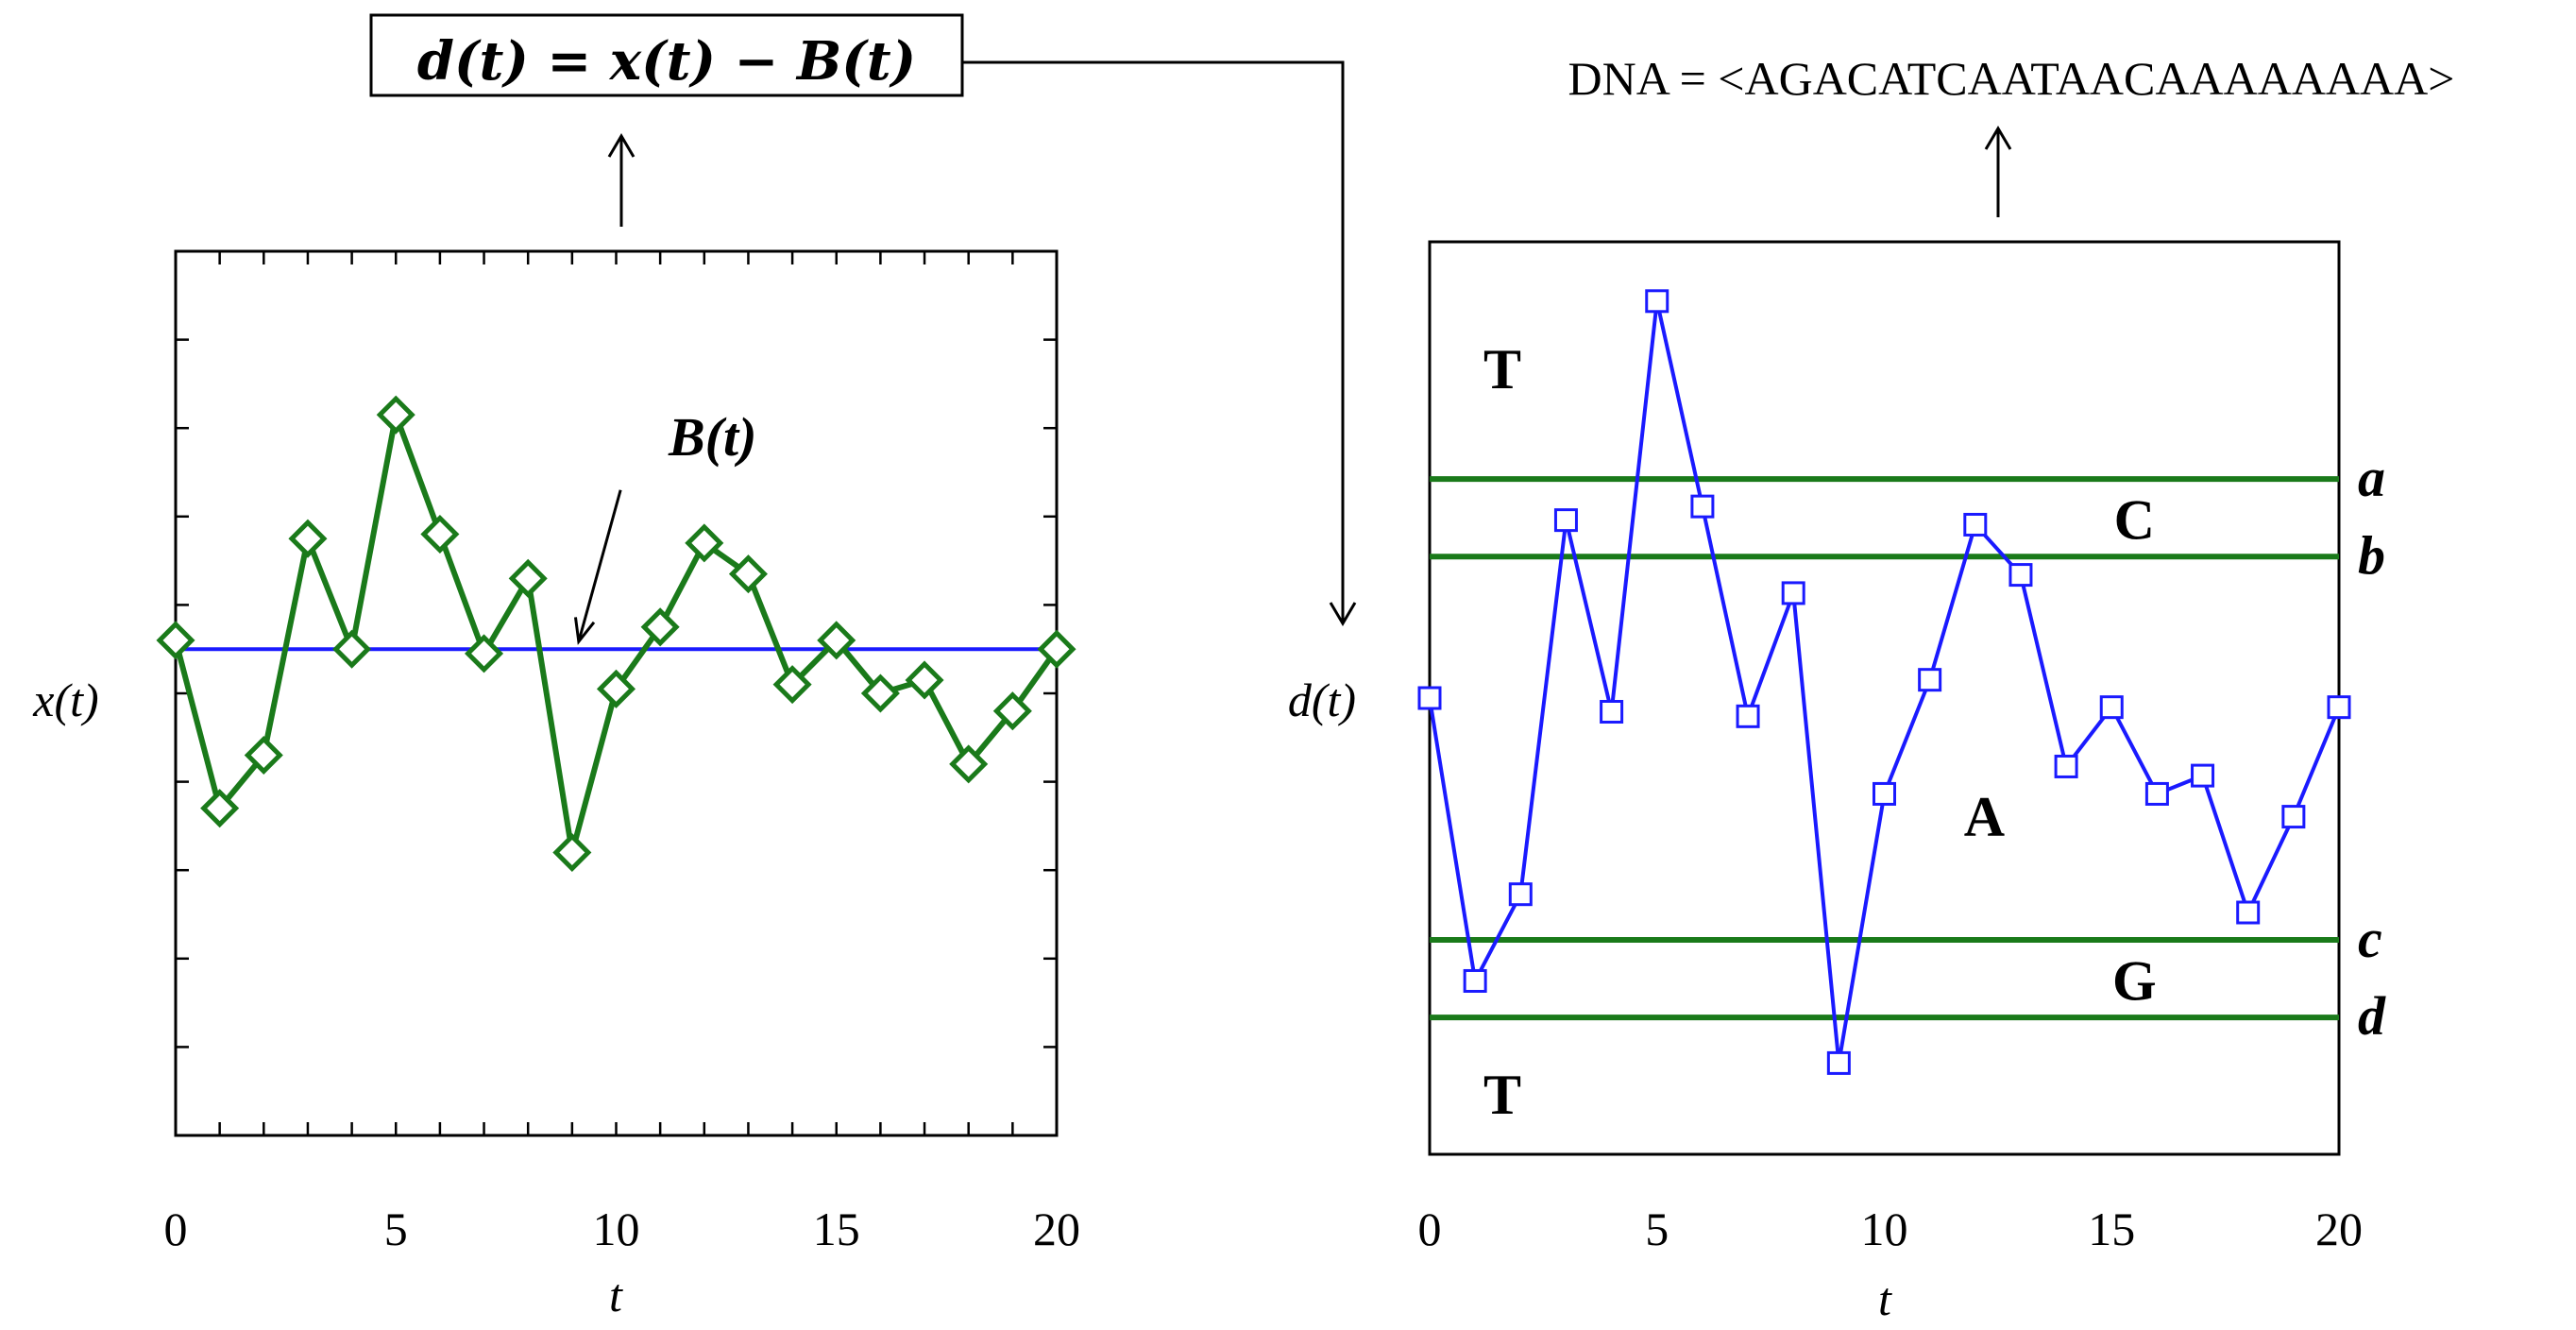  Describe the element at coordinates (2370, 938) in the screenshot. I see `threshold-label-c: c` at that location.